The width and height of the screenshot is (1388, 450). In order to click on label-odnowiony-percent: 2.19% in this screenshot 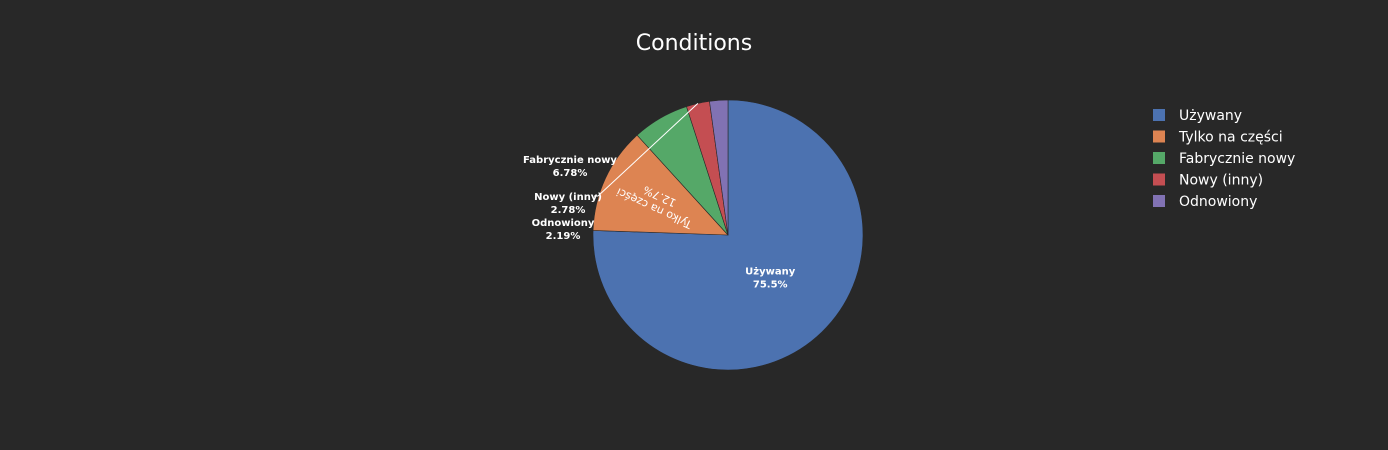, I will do `click(563, 236)`.